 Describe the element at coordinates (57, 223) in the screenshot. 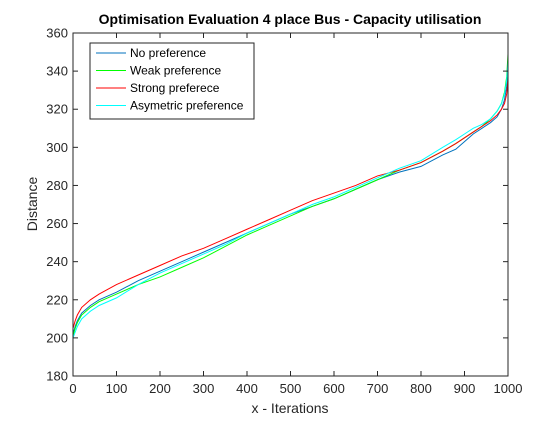

I see `y-tick-label: 260` at that location.